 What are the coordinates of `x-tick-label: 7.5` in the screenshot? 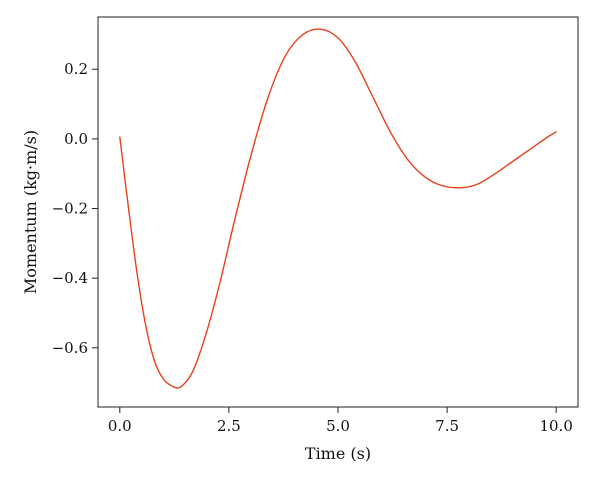 It's located at (447, 426).